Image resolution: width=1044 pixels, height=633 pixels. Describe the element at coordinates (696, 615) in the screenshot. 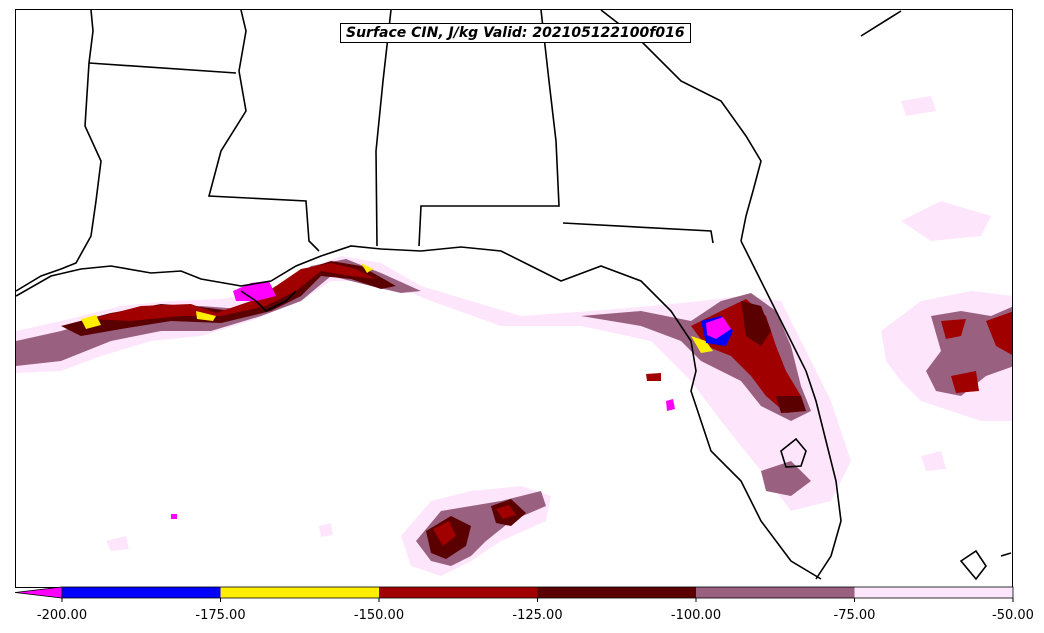

I see `colorbar-tick-label: -100.00` at that location.